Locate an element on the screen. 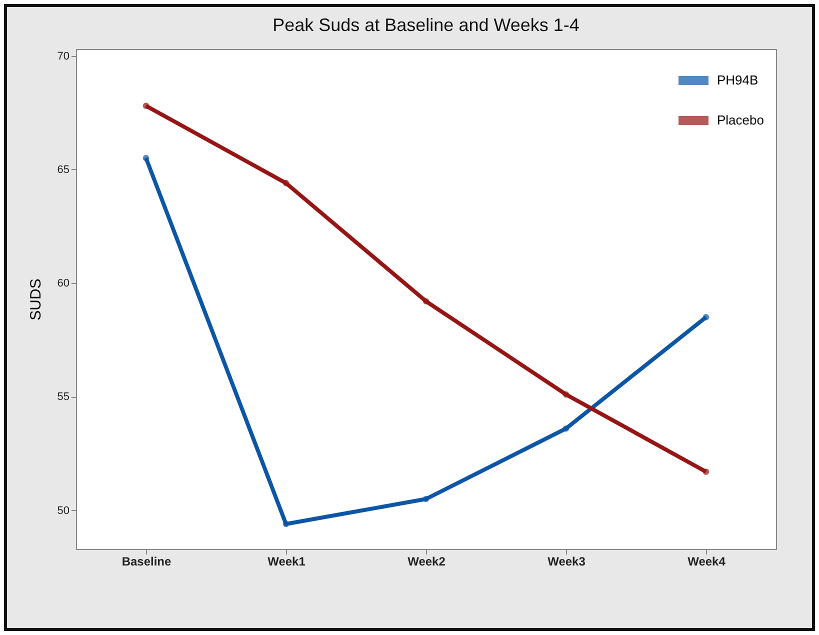  x-tick-label: Baseline is located at coordinates (147, 561).